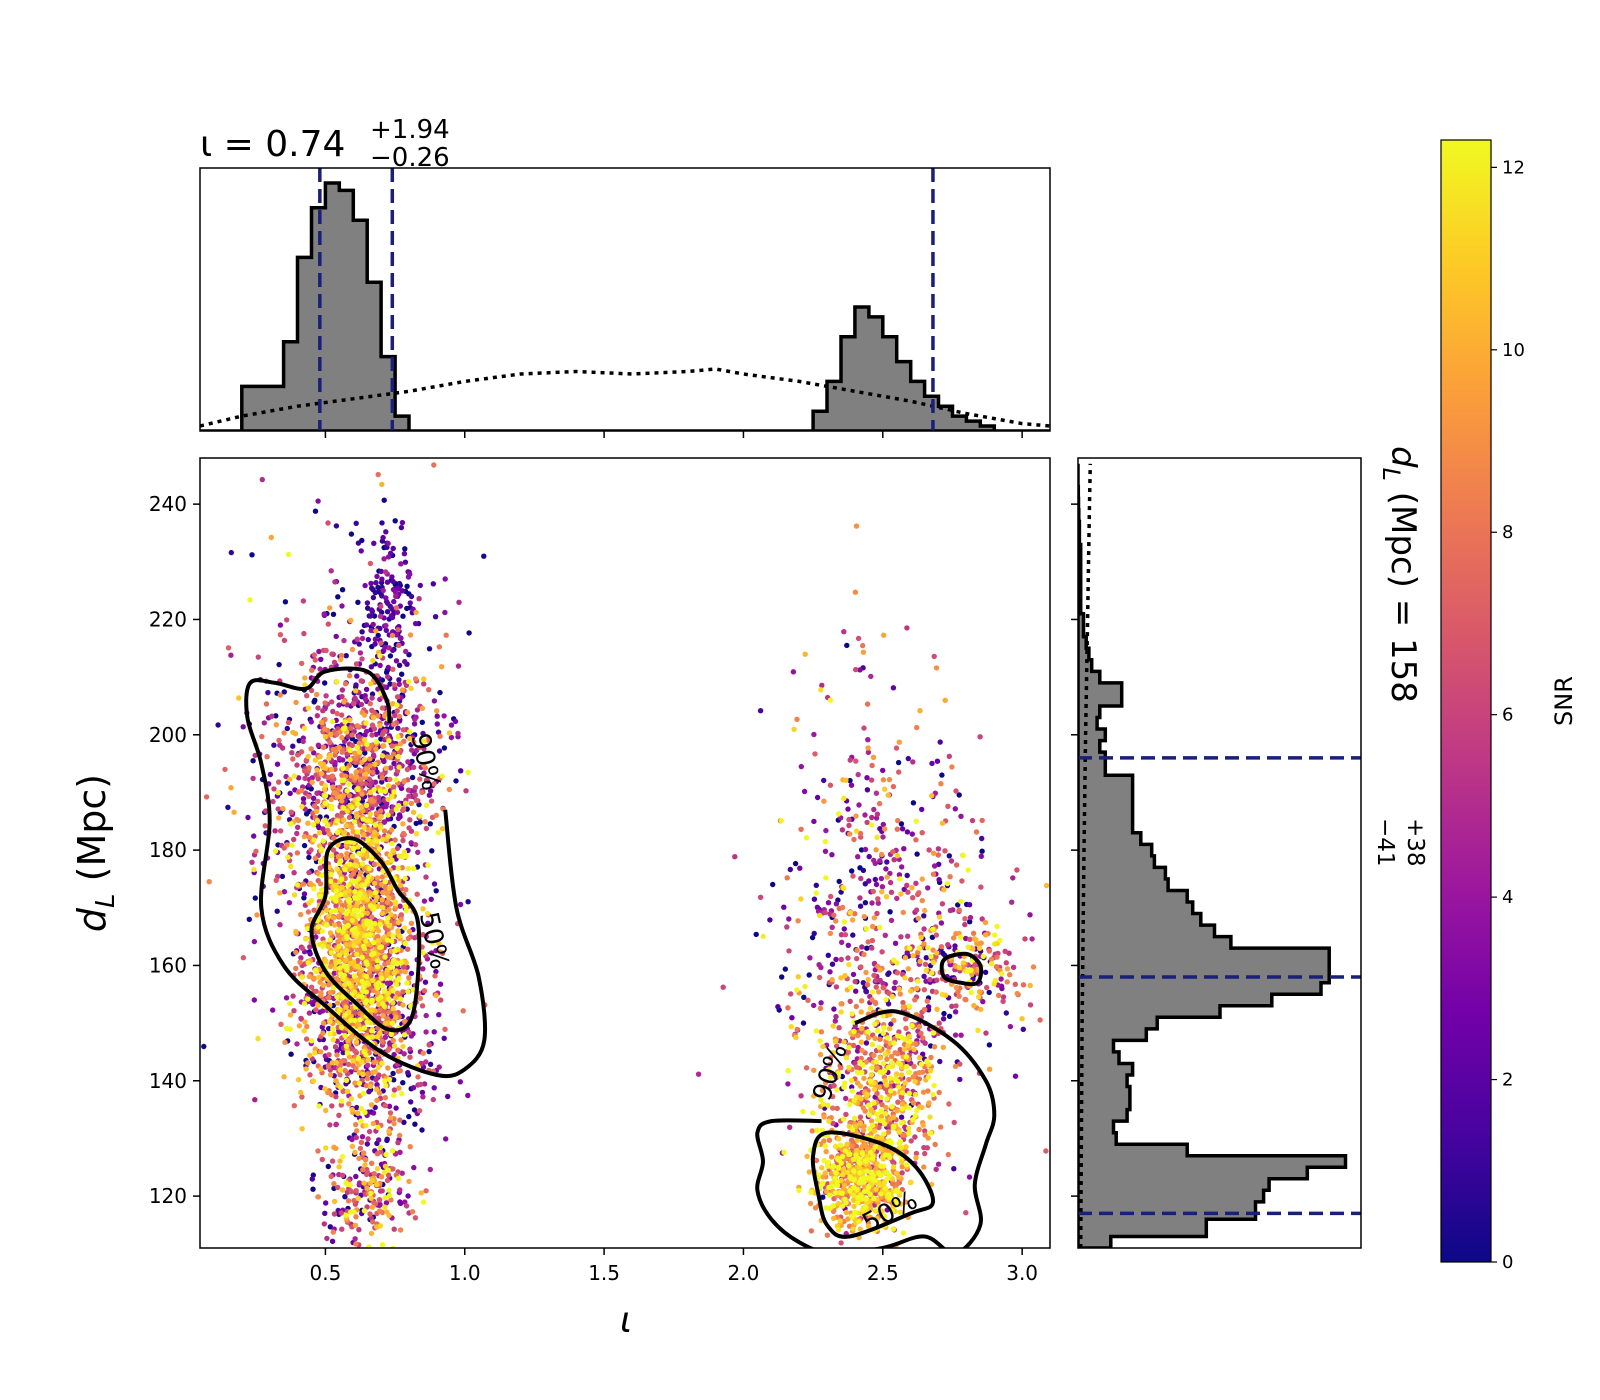 The height and width of the screenshot is (1400, 1600). What do you see at coordinates (410, 130) in the screenshot?
I see `top-title-superscript: +1.94` at bounding box center [410, 130].